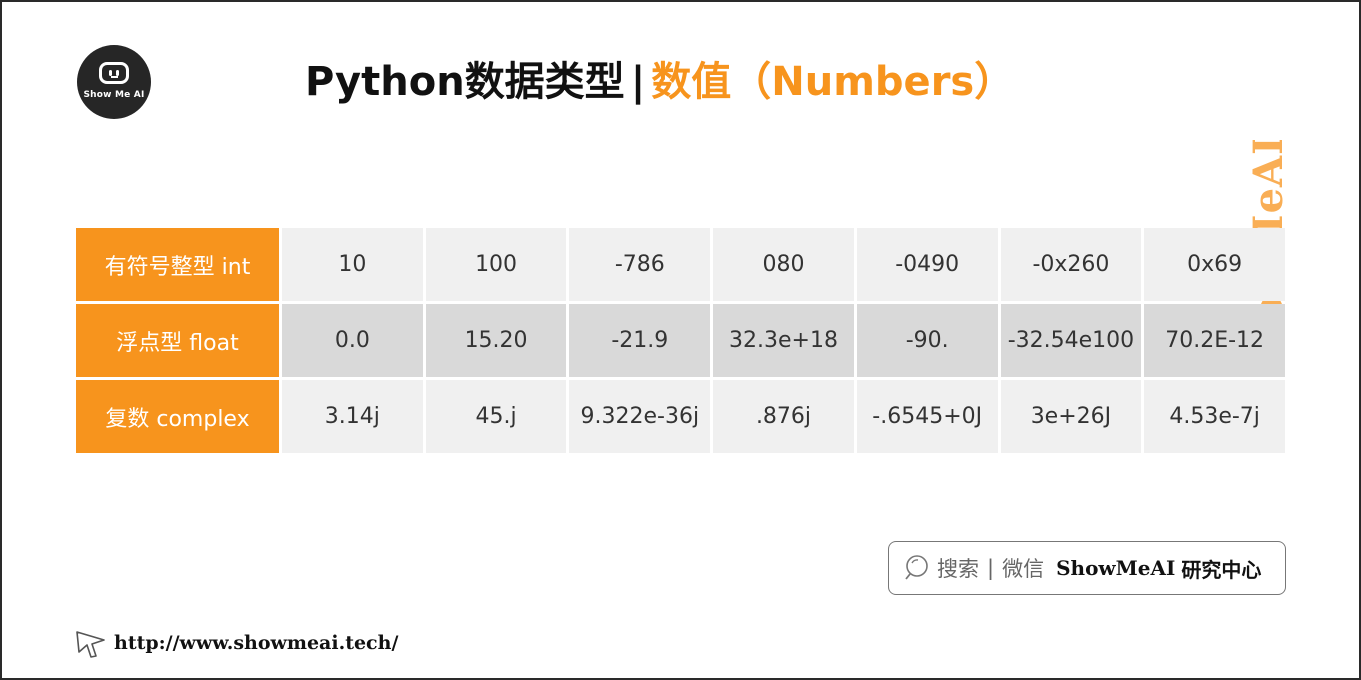 This screenshot has width=1361, height=680. I want to click on table-cell: 3e+26J, so click(1071, 416).